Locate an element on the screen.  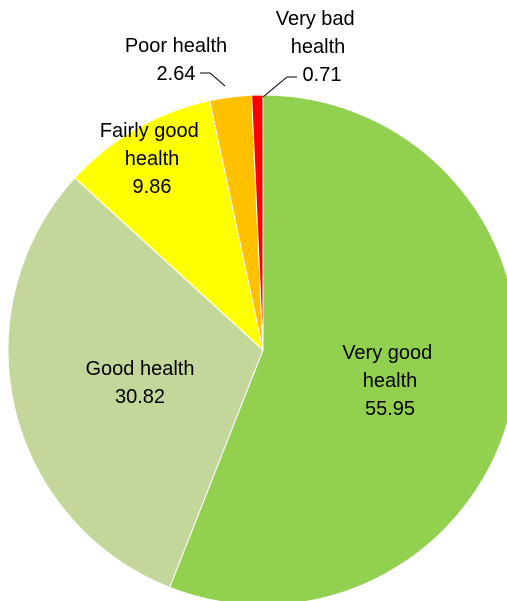
slice-label: Very bad health is located at coordinates (318, 33).